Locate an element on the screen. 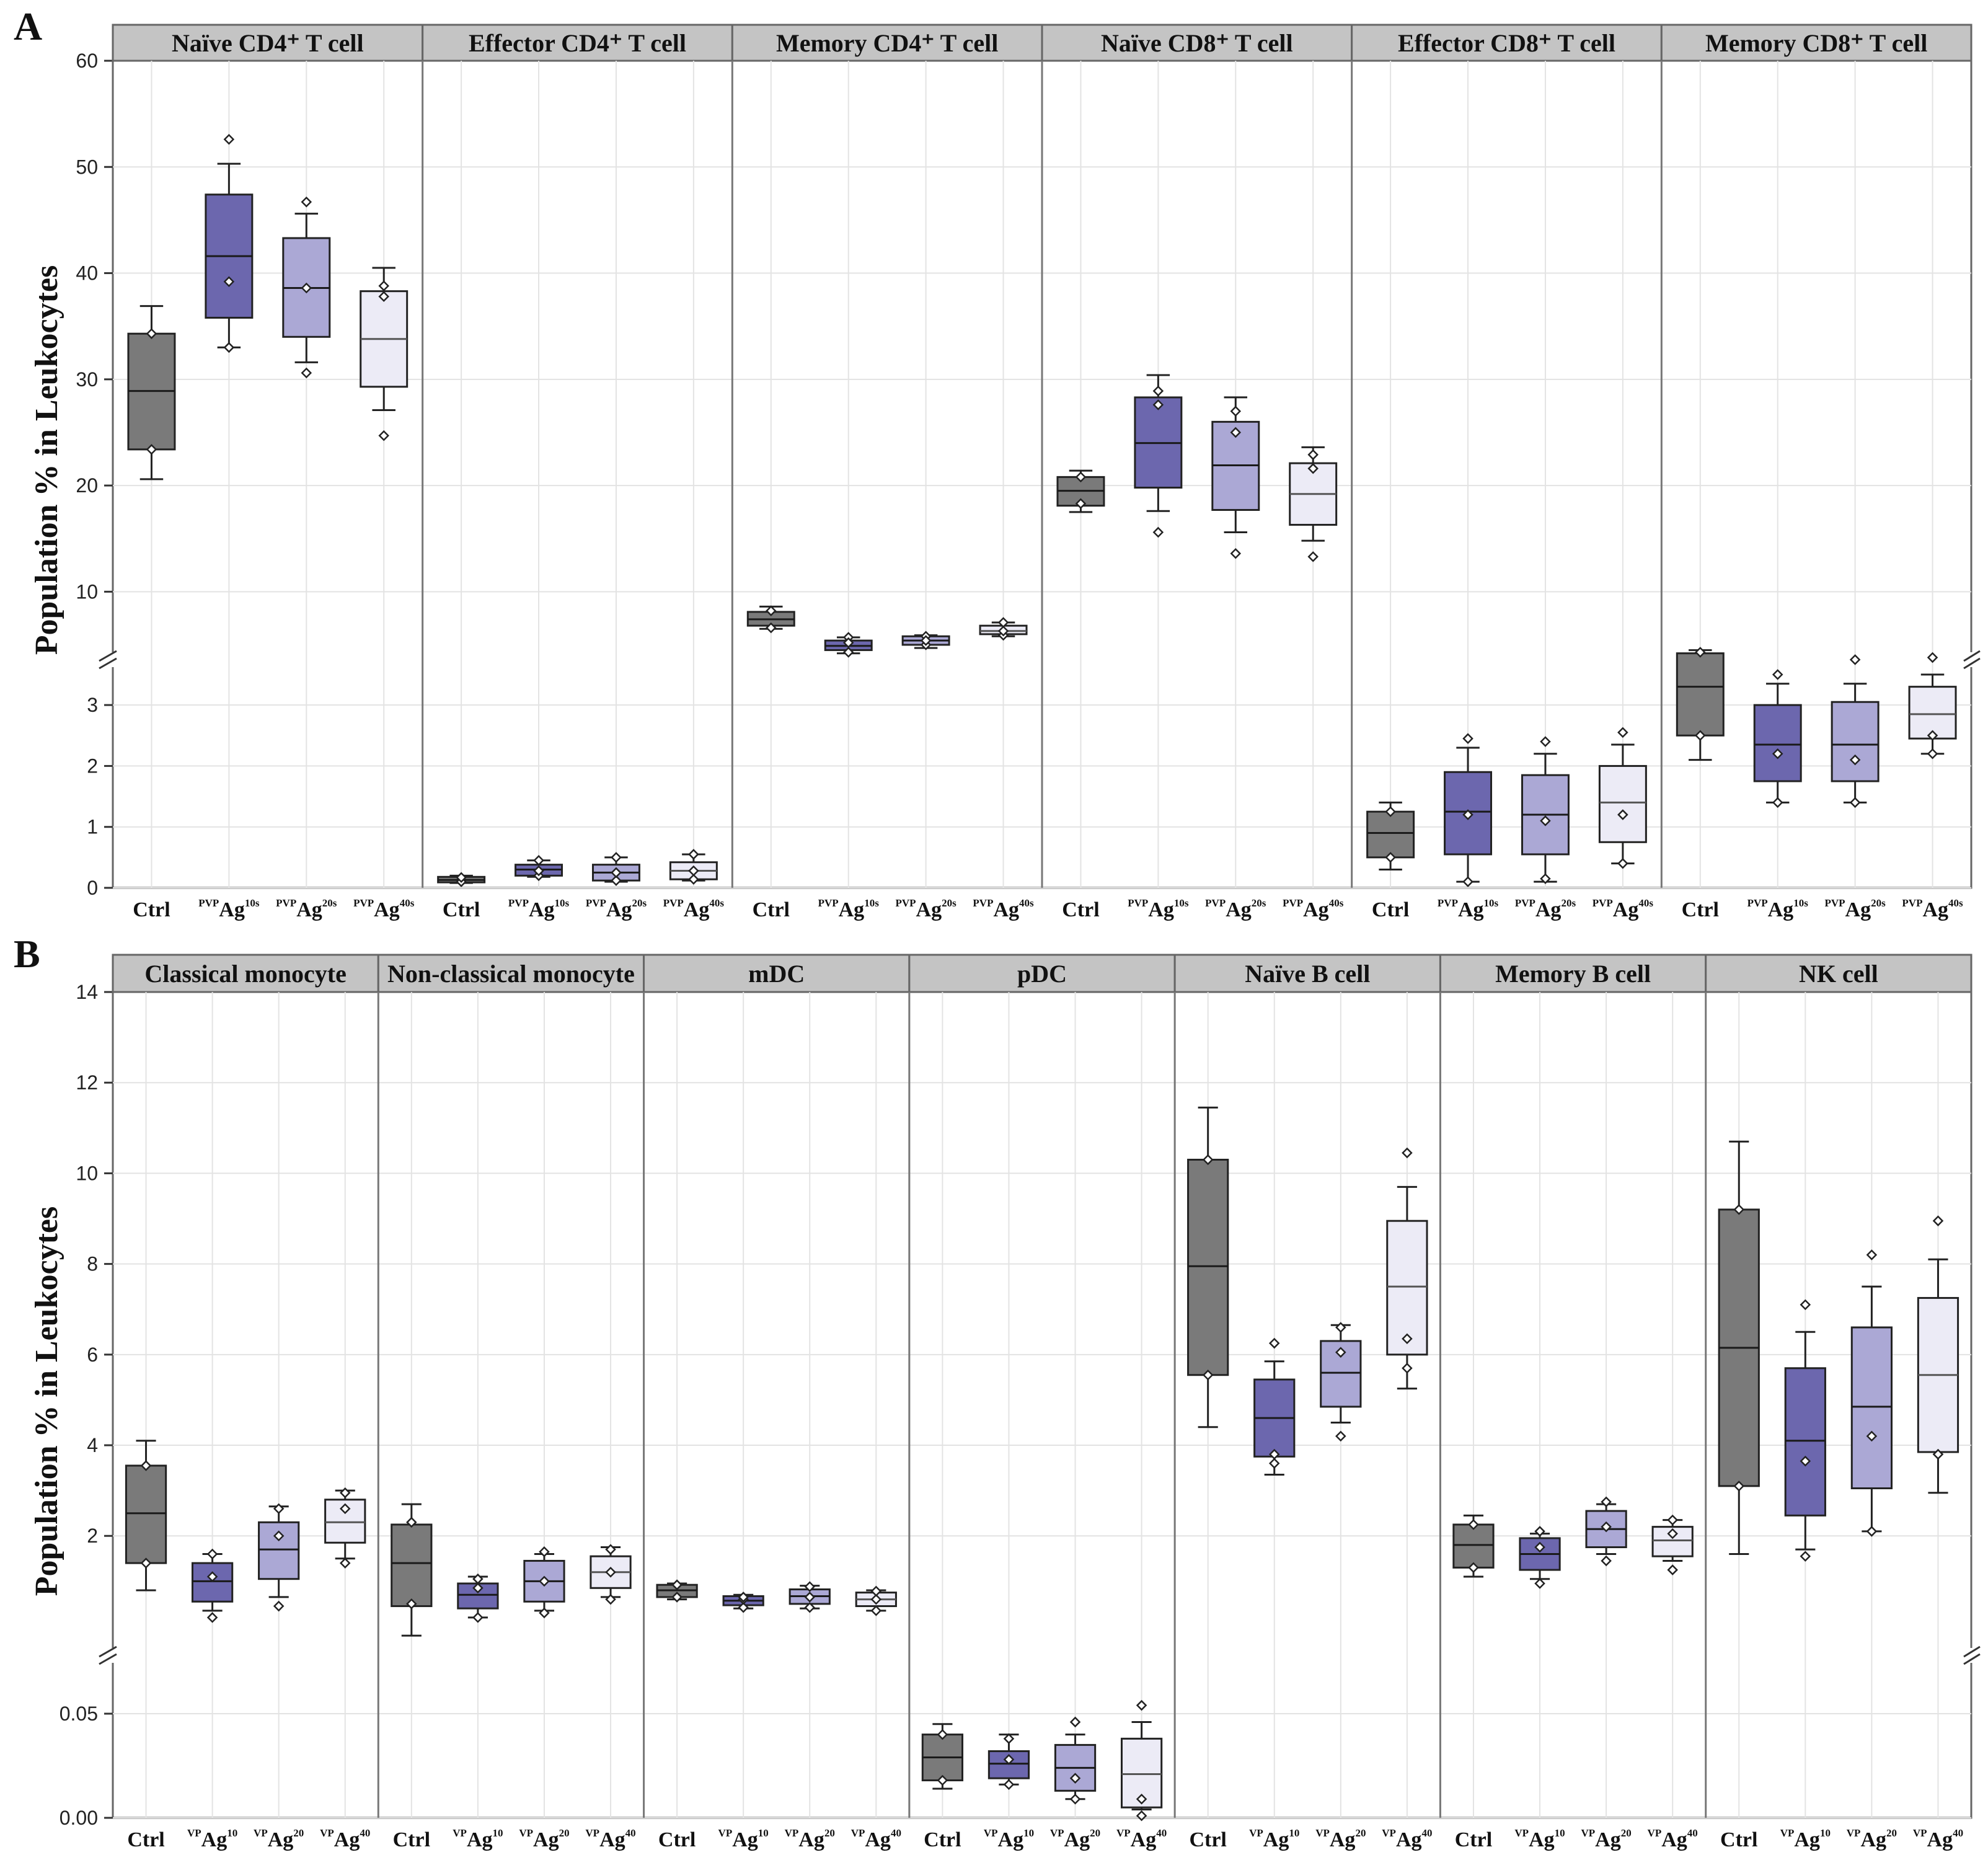 Image resolution: width=1988 pixels, height=1860 pixels. x-label-superscript: 40 is located at coordinates (630, 1833).